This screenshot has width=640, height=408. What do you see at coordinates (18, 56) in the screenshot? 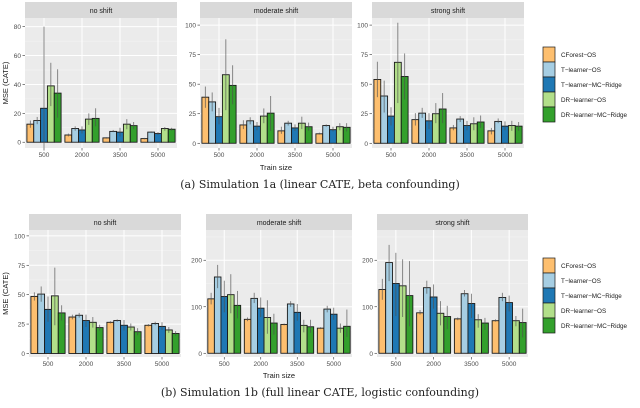
I see `y-tick-label: 60` at bounding box center [18, 56].